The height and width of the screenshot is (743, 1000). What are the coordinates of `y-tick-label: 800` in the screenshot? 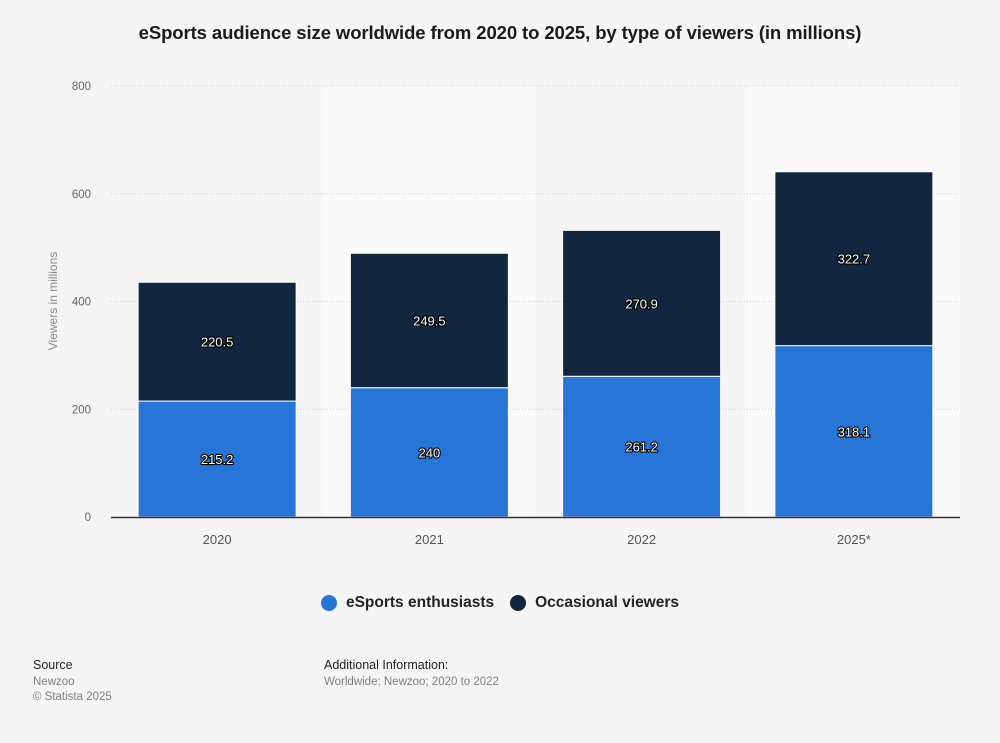 It's located at (81, 87).